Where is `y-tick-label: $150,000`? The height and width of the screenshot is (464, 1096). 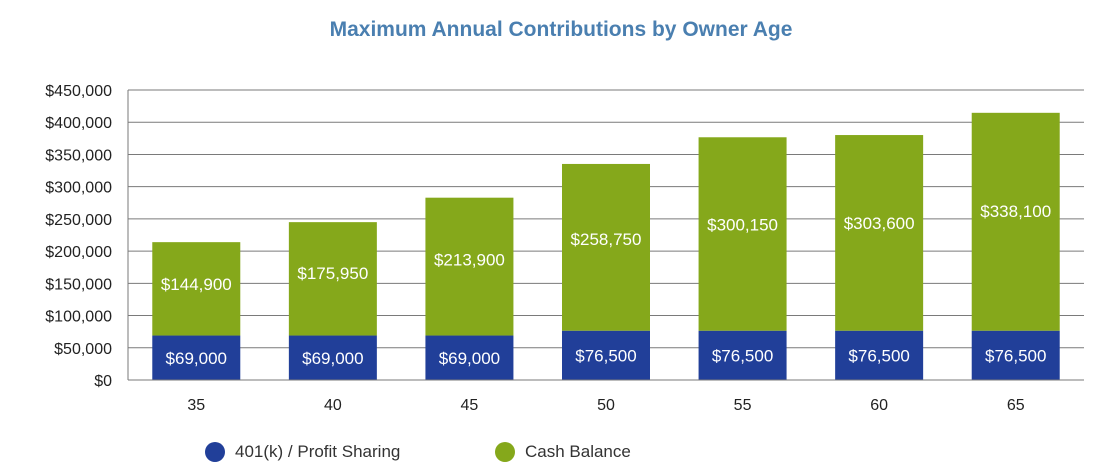
y-tick-label: $150,000 is located at coordinates (78, 284).